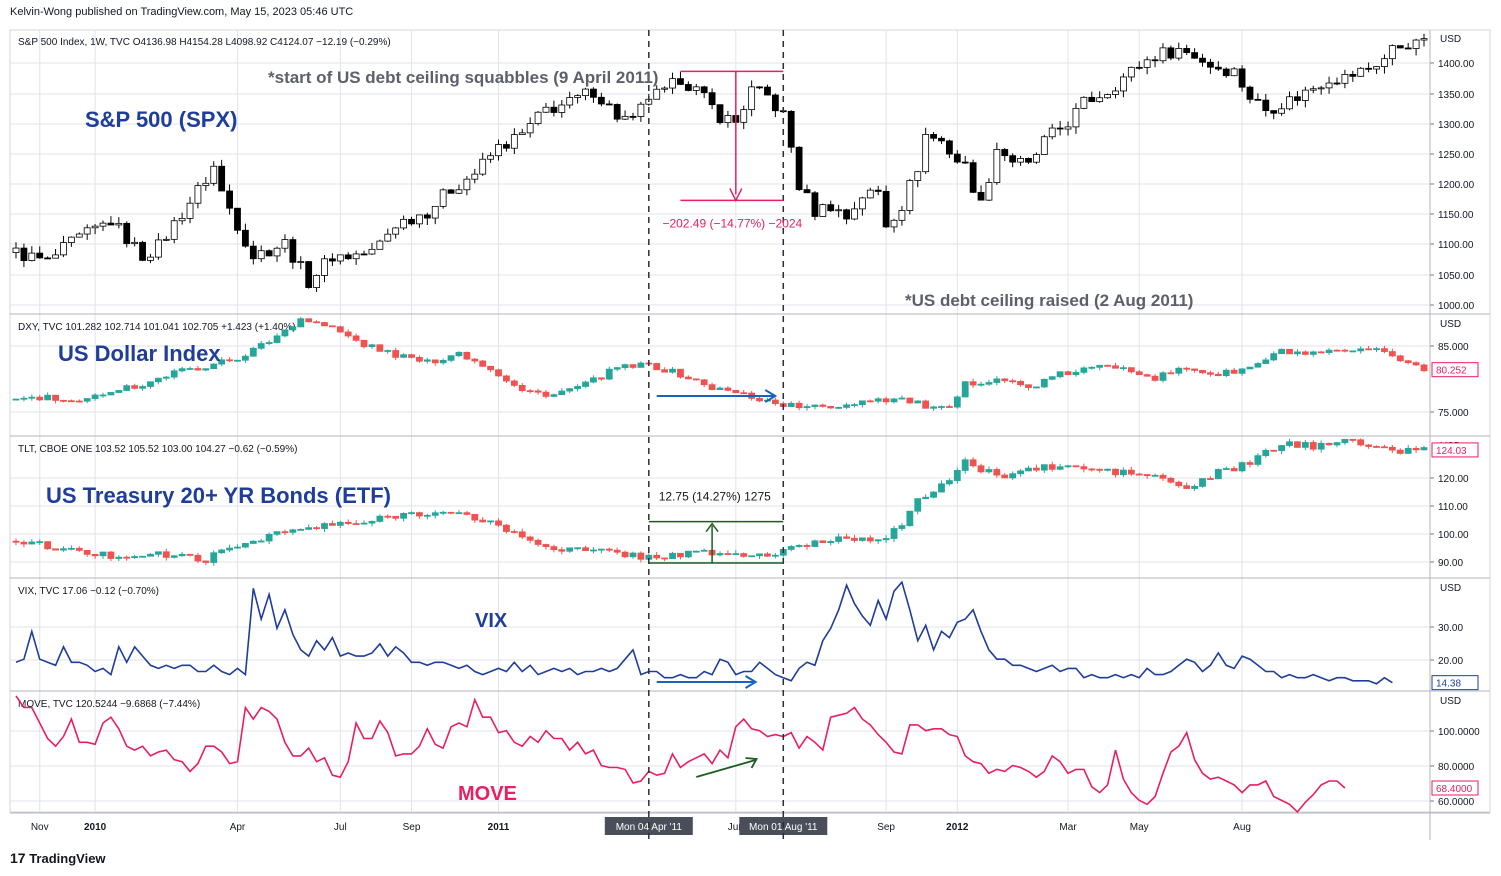 The image size is (1501, 876). Describe the element at coordinates (726, 768) in the screenshot. I see `move-rising-arrow` at that location.